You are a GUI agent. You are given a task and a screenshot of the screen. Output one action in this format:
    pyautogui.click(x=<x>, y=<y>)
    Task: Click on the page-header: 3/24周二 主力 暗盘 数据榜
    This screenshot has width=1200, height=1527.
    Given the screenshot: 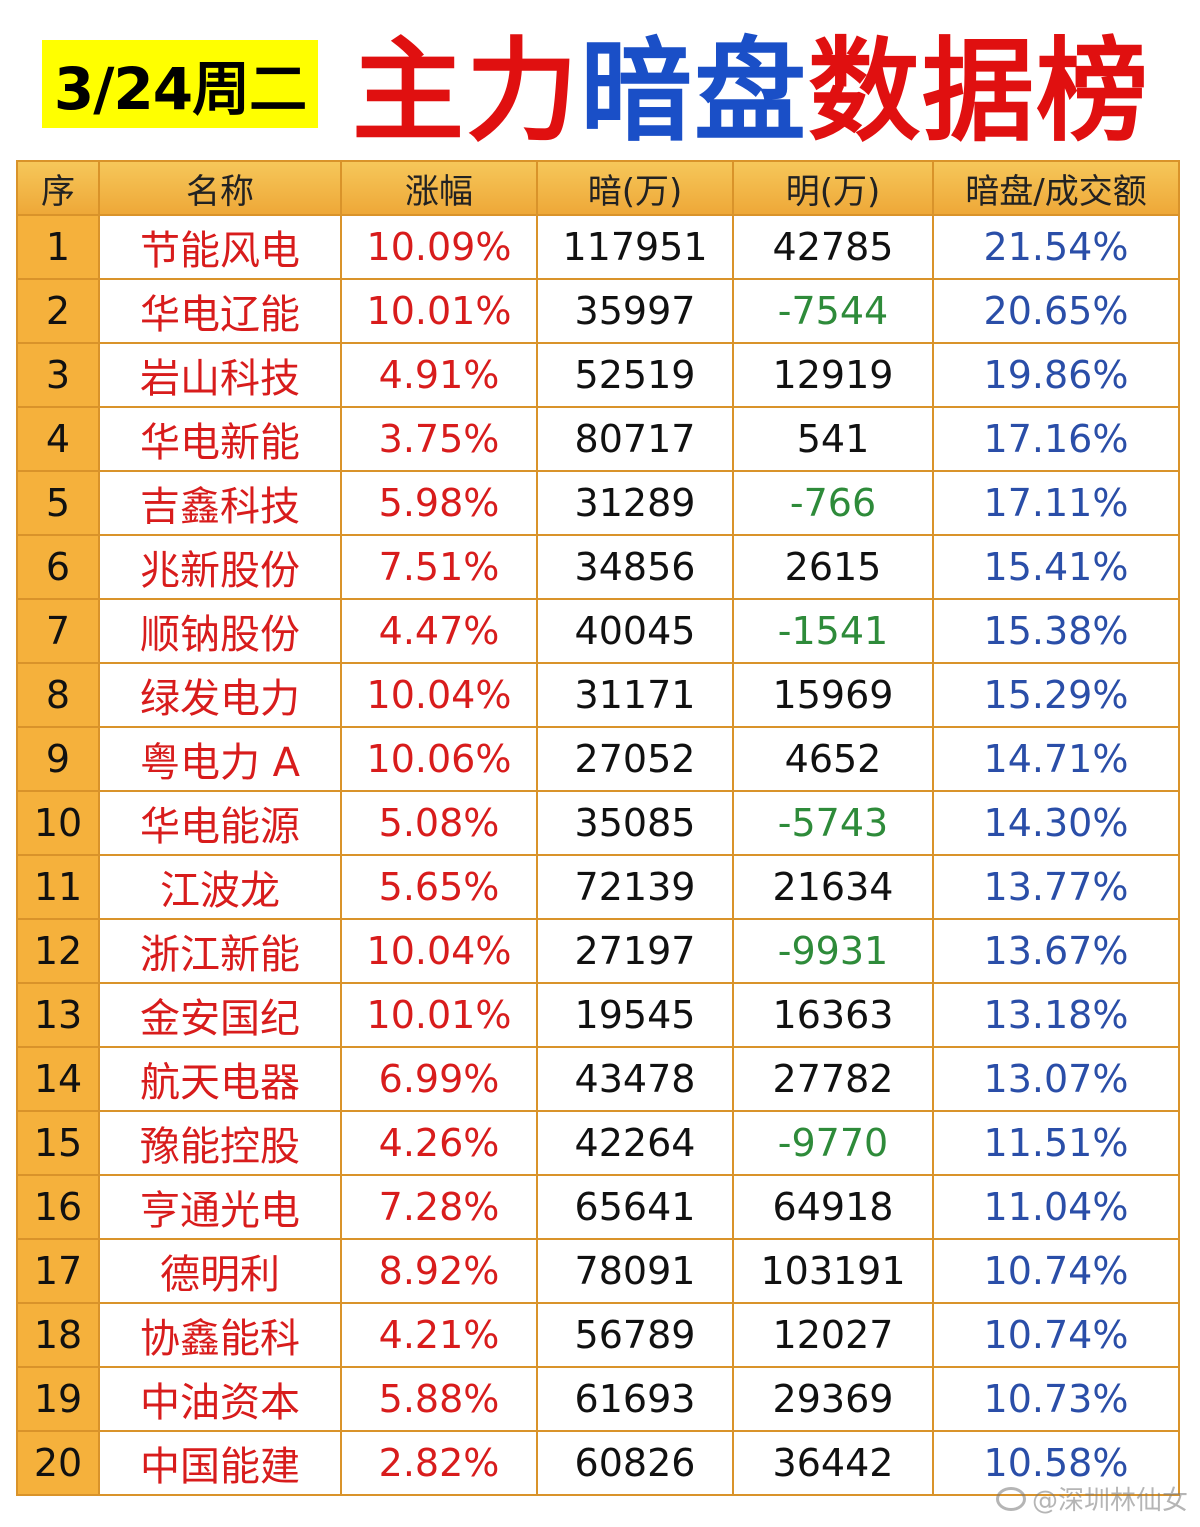 What is the action you would take?
    pyautogui.click(x=600, y=80)
    